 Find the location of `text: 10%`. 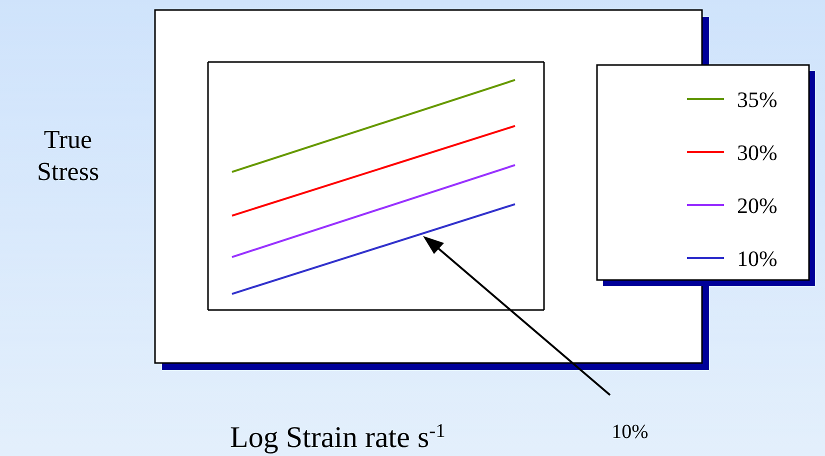

text: 10% is located at coordinates (630, 432).